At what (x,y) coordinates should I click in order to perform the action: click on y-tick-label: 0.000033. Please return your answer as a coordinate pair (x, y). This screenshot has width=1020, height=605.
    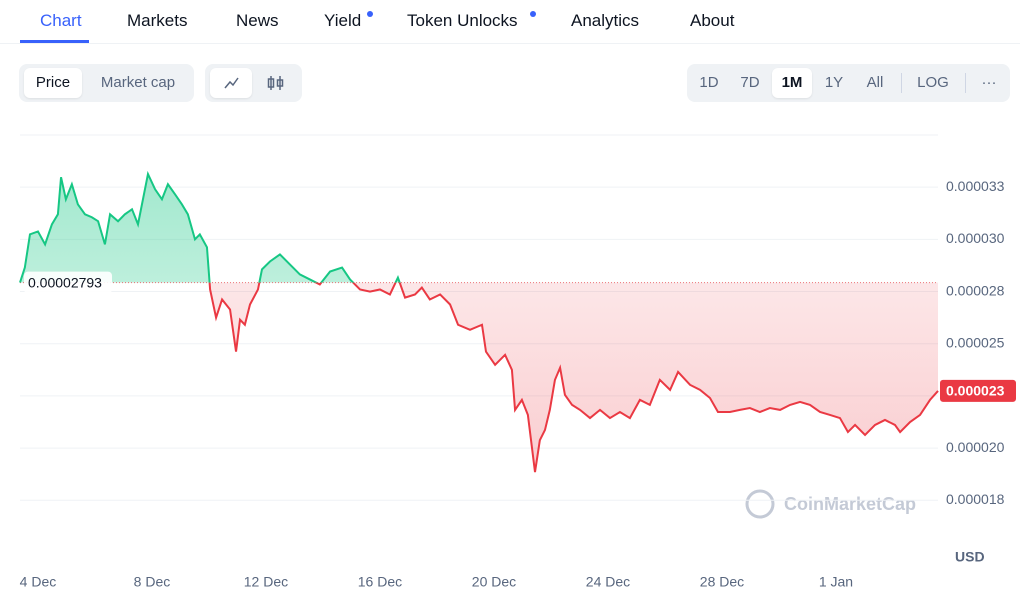
    Looking at the image, I should click on (975, 186).